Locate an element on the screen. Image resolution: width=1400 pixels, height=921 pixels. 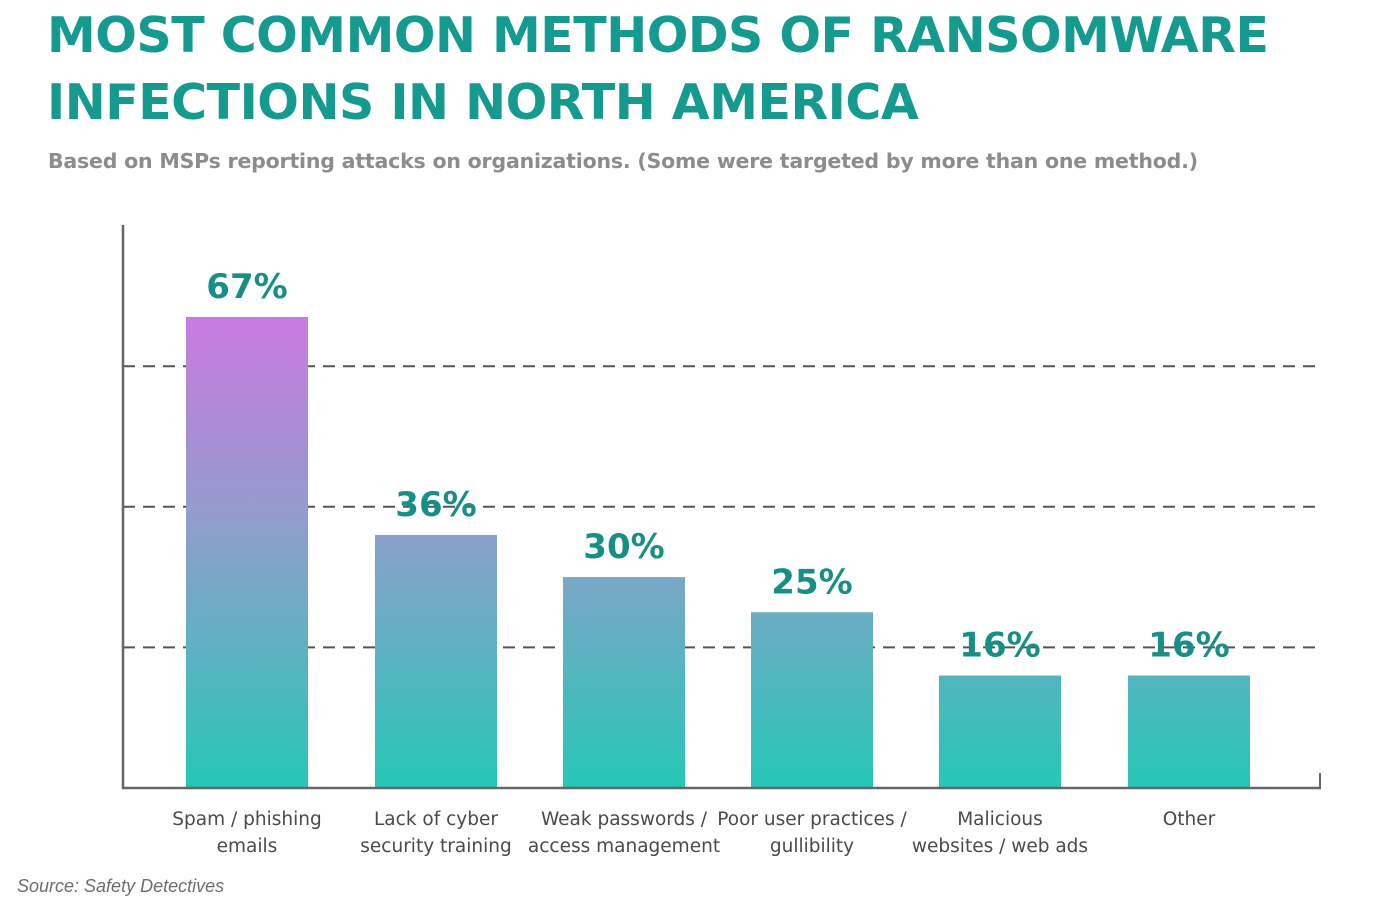
bar-value-label: 36% is located at coordinates (435, 505).